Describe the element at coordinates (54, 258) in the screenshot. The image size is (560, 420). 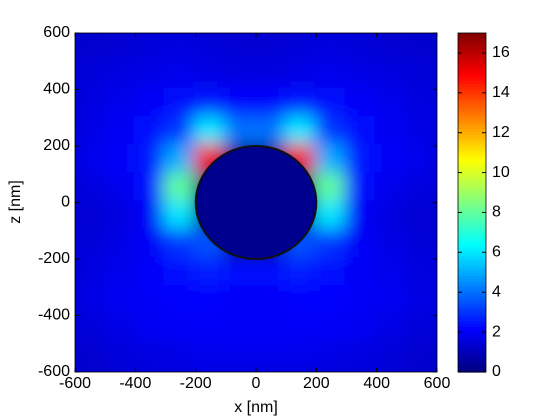
I see `y-tick-label: -200` at that location.